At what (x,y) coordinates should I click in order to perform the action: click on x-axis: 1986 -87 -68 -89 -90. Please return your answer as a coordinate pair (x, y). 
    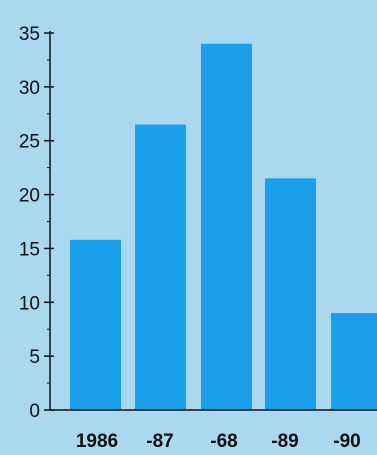
    Looking at the image, I should click on (213, 430).